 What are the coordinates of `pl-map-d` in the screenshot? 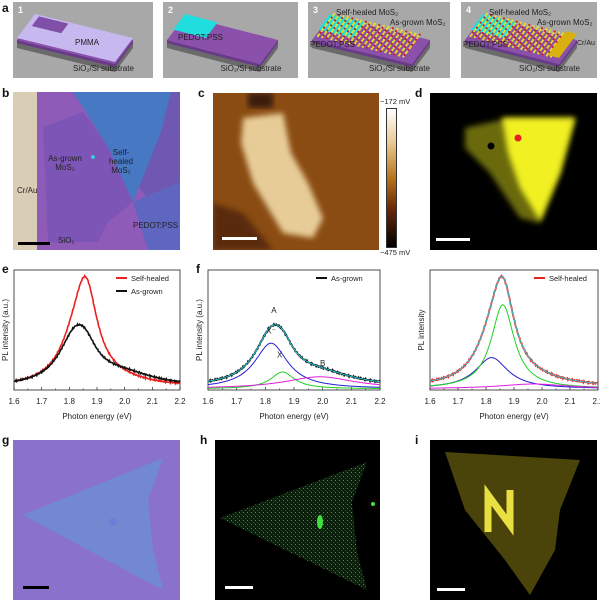 It's located at (513, 171).